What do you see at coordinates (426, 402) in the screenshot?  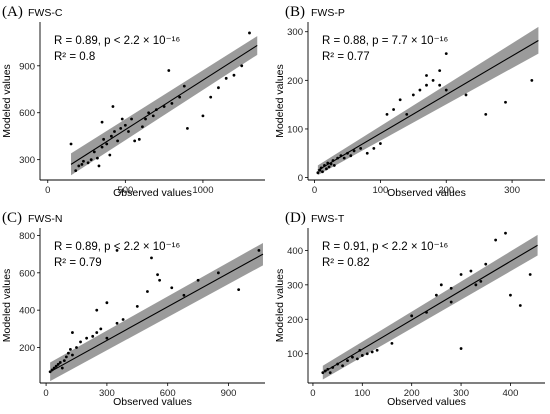 I see `x-axis-title: Observed values` at bounding box center [426, 402].